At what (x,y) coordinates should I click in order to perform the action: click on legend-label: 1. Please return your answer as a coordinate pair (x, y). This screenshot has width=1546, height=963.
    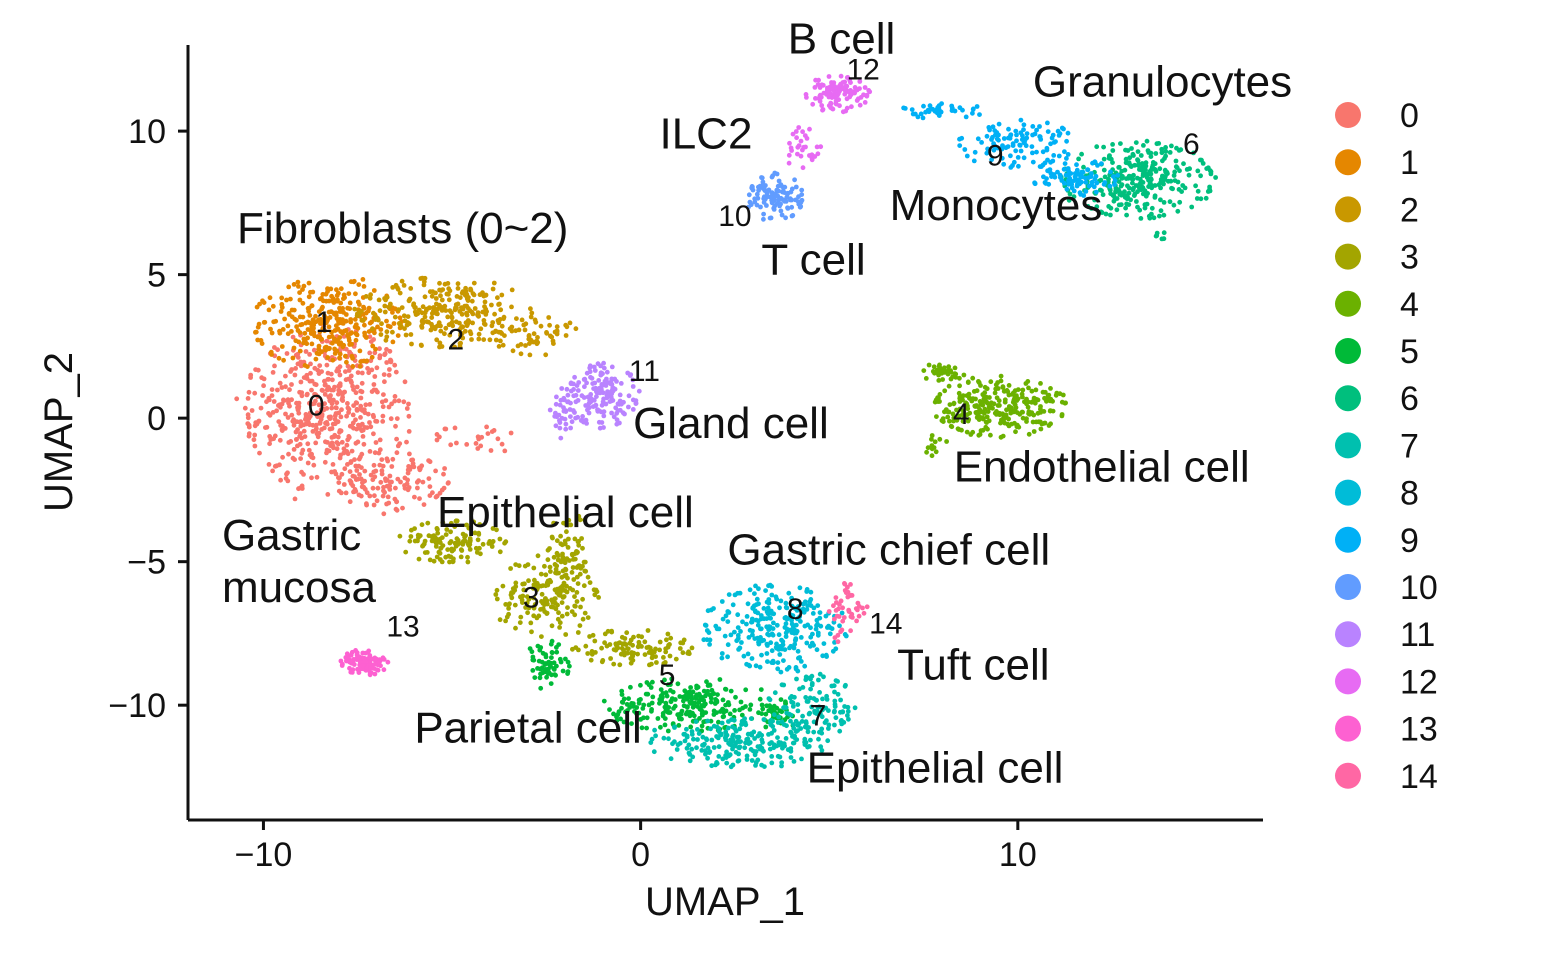
    Looking at the image, I should click on (1409, 163).